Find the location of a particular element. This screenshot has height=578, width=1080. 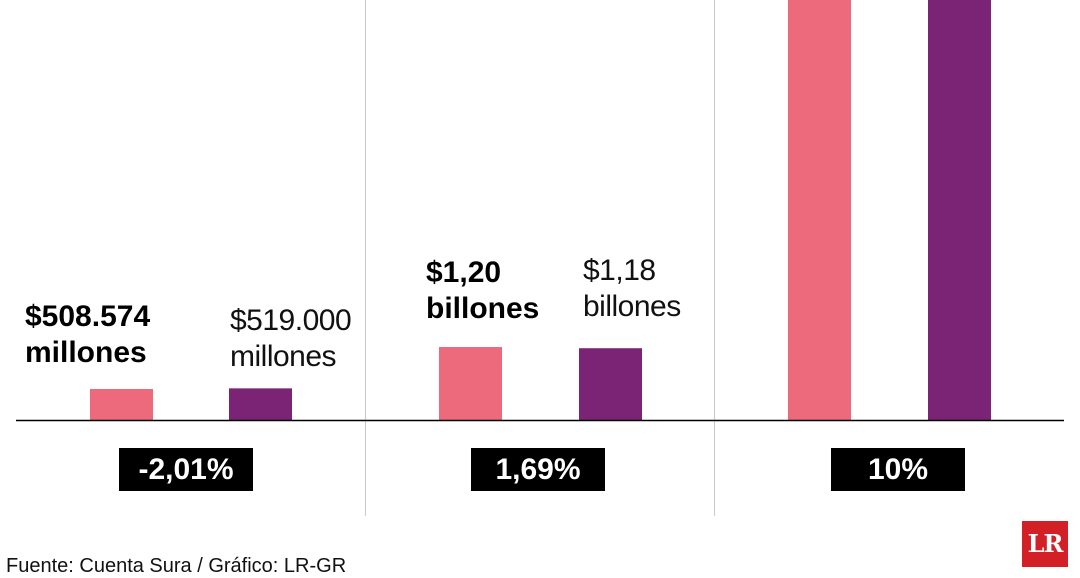

bar-label-line: $519.000 is located at coordinates (291, 320).